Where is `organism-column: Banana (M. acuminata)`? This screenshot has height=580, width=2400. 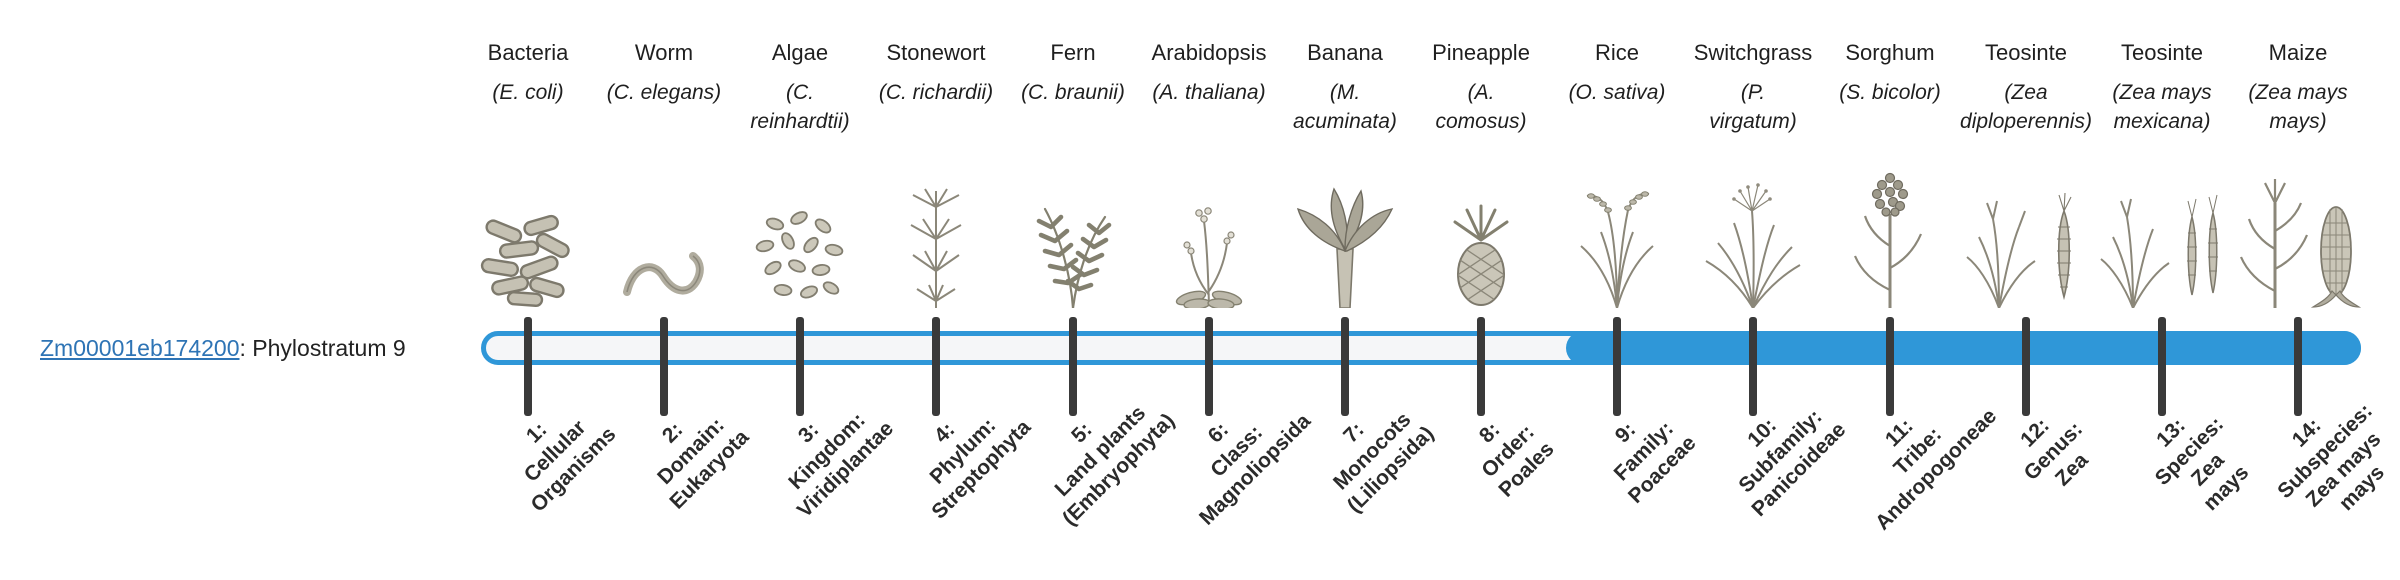 organism-column: Banana (M. acuminata) is located at coordinates (1345, 174).